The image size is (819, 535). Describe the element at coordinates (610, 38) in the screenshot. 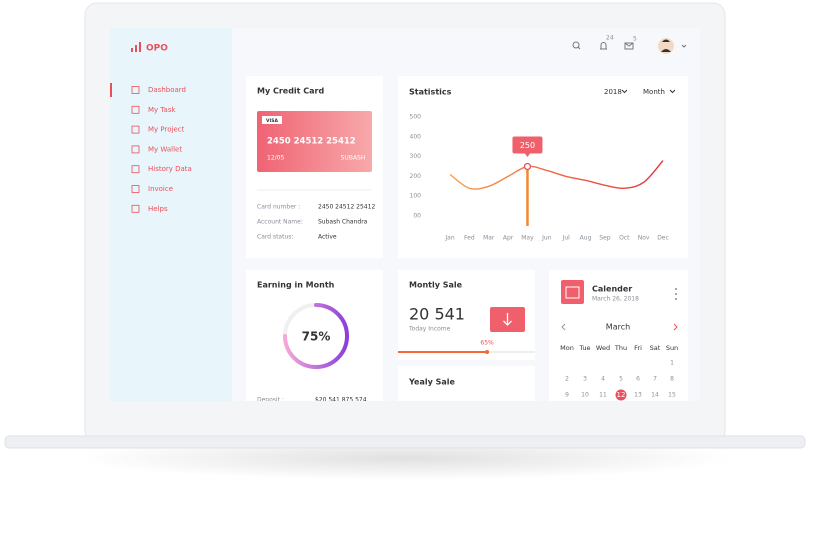

I see `notification-count: 24` at that location.